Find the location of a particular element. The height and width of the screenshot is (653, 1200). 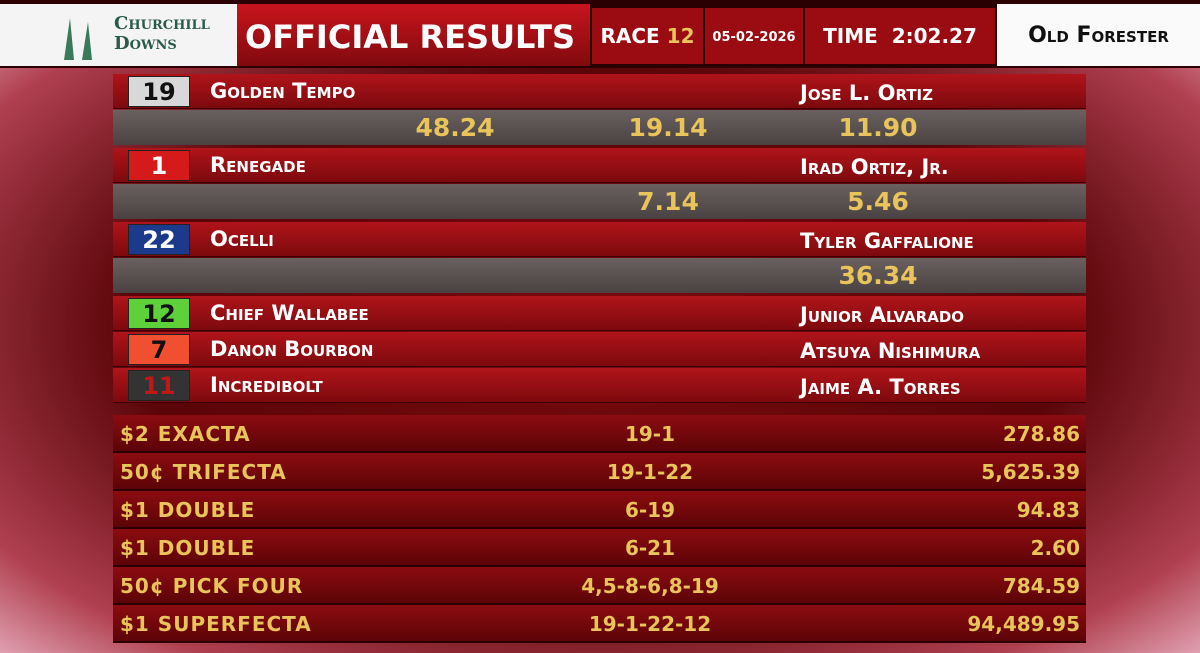

jockey-name: Jaime A. Torres is located at coordinates (880, 387).